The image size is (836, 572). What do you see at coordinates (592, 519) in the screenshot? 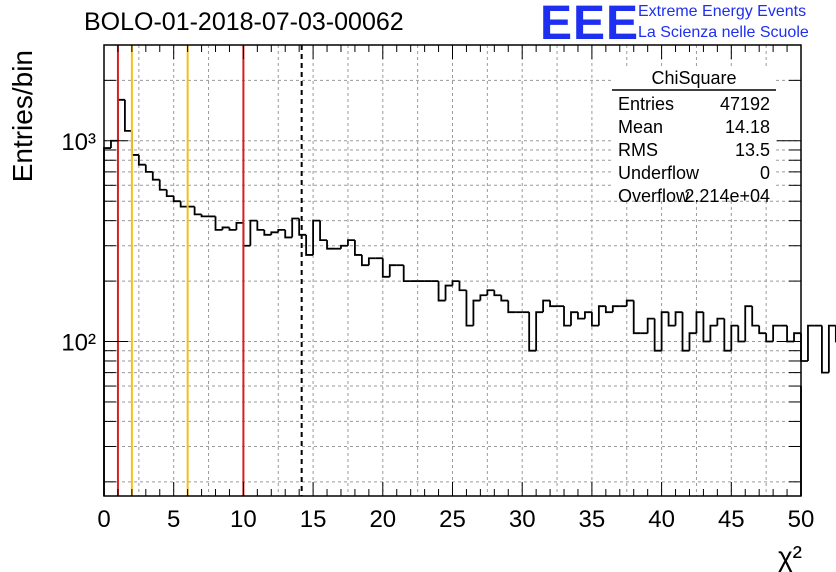
I see `x-tick-label: 35` at bounding box center [592, 519].